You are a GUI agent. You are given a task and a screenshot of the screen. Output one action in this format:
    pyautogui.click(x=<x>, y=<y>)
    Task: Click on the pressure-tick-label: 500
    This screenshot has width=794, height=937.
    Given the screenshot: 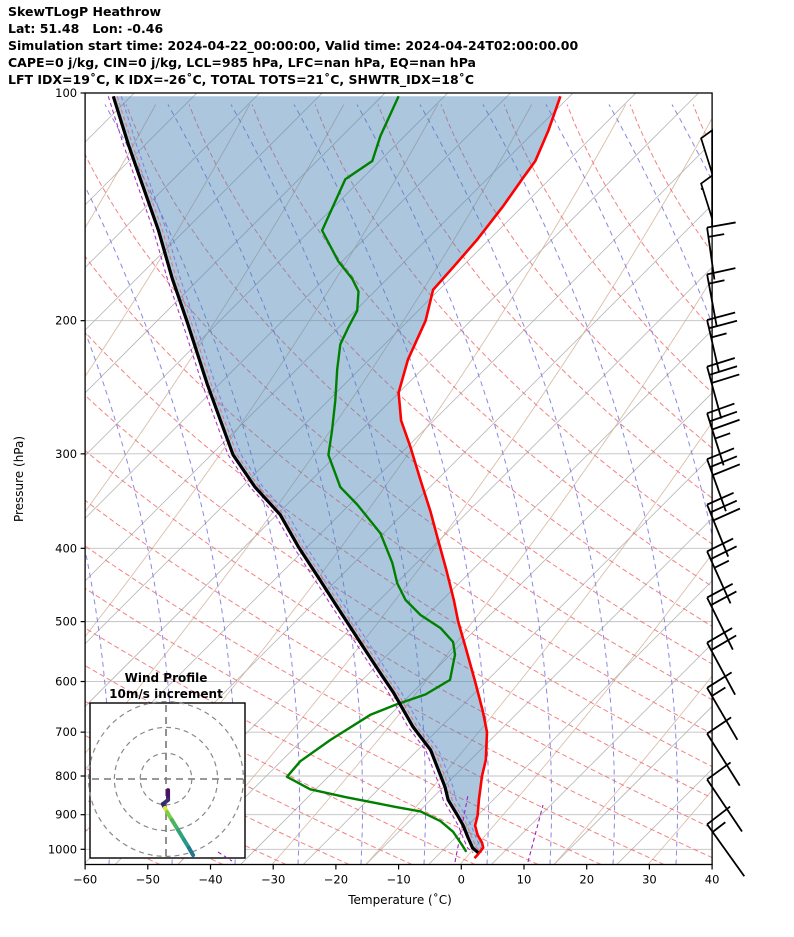 What is the action you would take?
    pyautogui.click(x=66, y=622)
    